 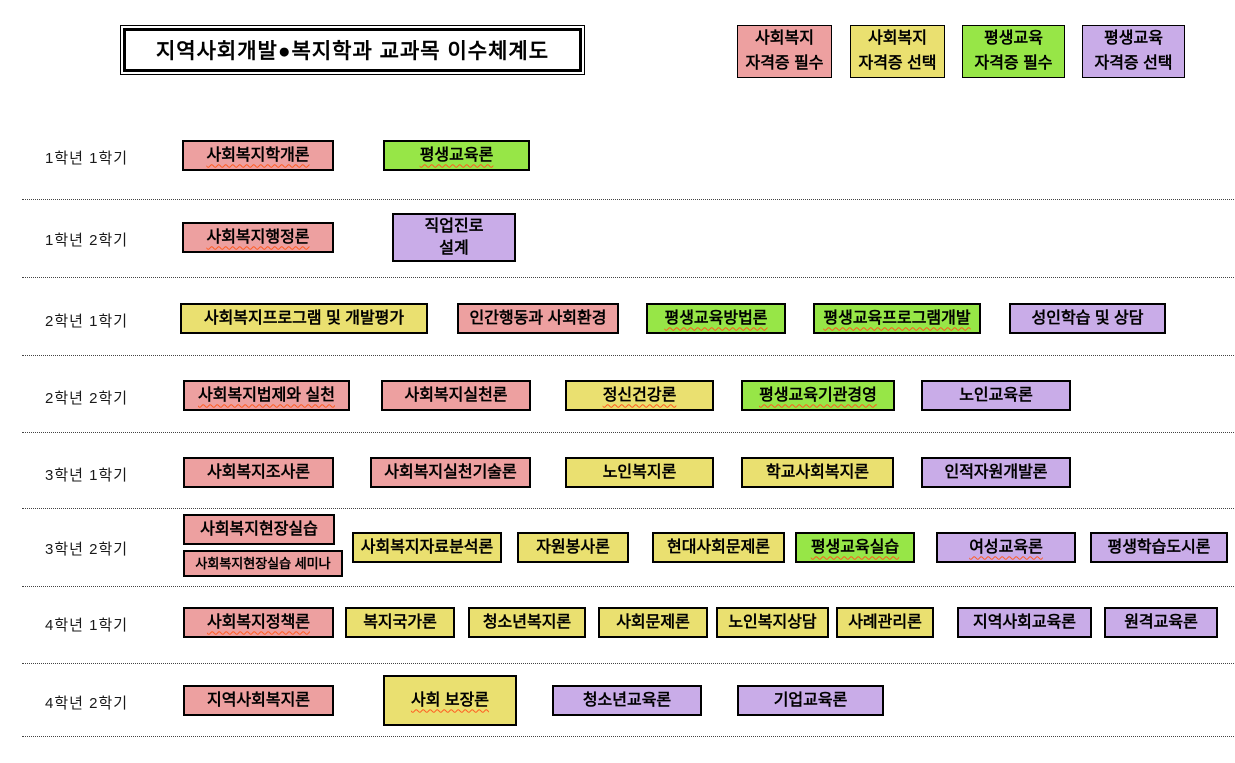 What do you see at coordinates (527, 622) in the screenshot?
I see `course-box: 청소년복지론` at bounding box center [527, 622].